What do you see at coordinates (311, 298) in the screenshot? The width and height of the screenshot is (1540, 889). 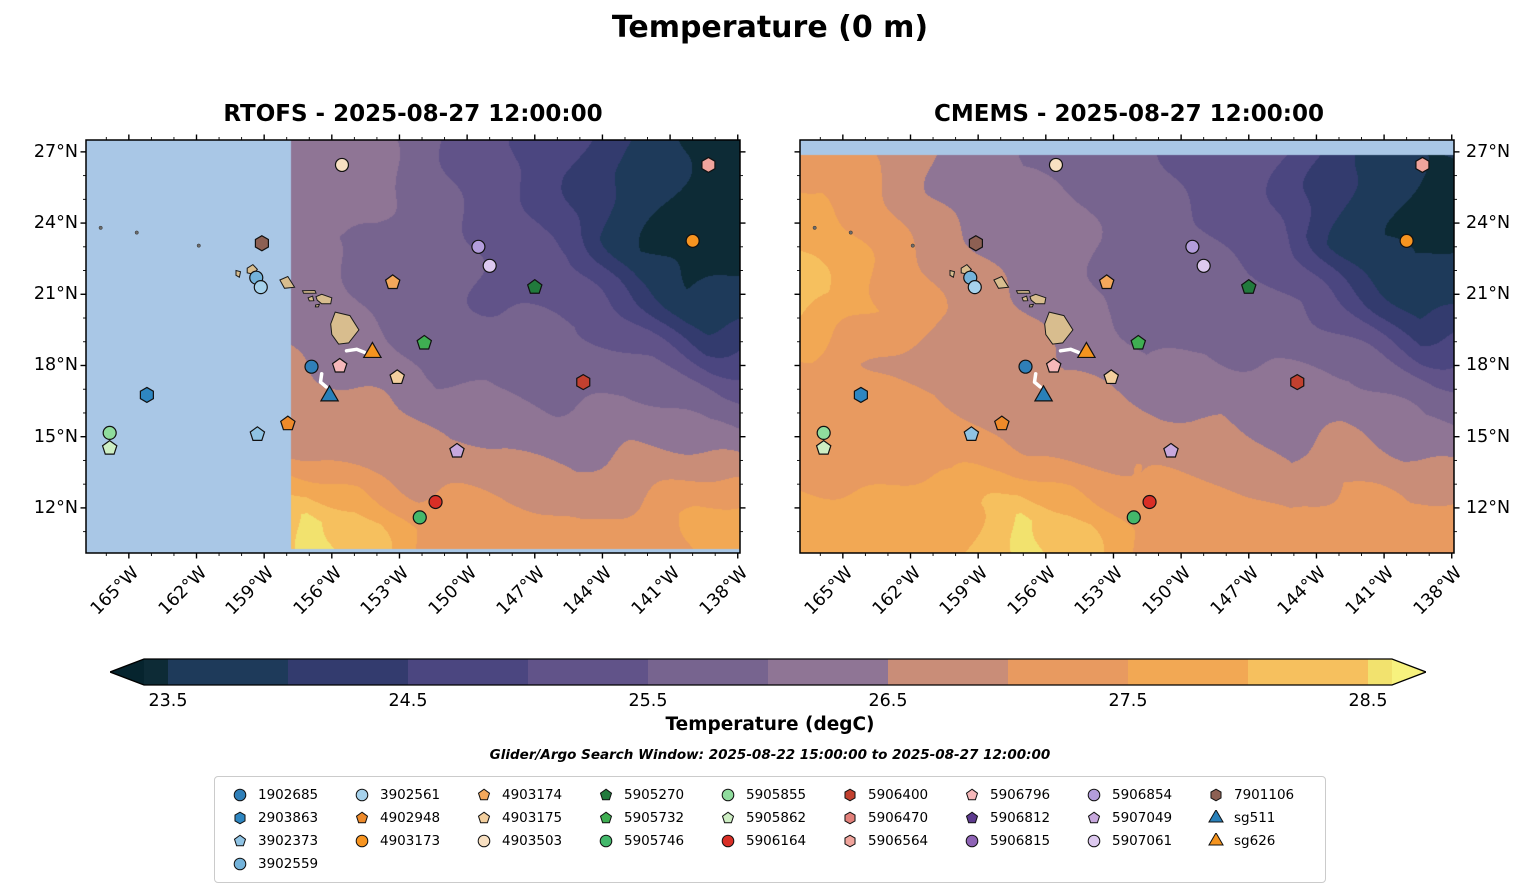 I see `island-lanai` at bounding box center [311, 298].